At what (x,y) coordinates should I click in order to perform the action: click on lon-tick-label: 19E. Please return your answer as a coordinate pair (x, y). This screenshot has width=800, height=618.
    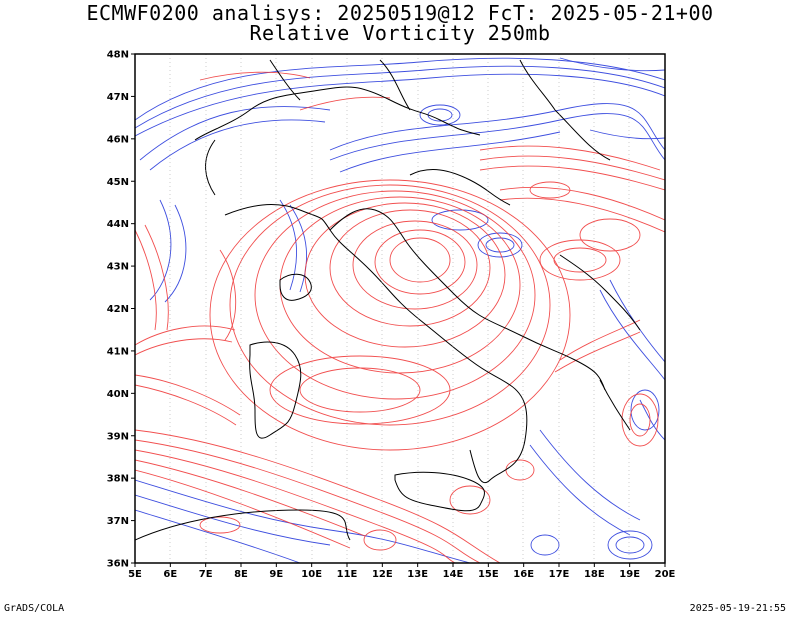
    Looking at the image, I should click on (629, 574).